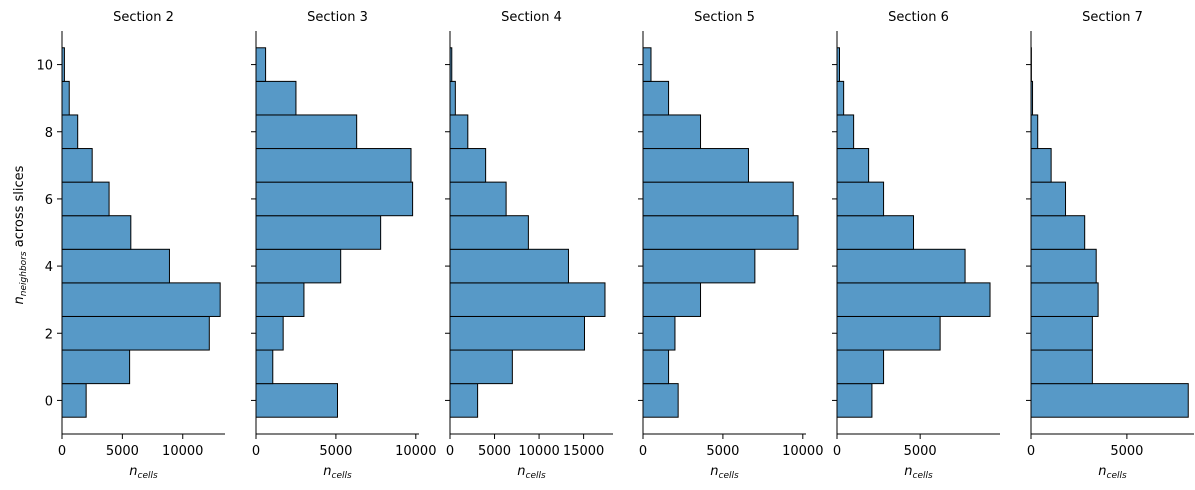 This screenshot has height=490, width=1195. I want to click on panel-3: Section 4 0 5000 10000 15000 ncells, so click(529, 245).